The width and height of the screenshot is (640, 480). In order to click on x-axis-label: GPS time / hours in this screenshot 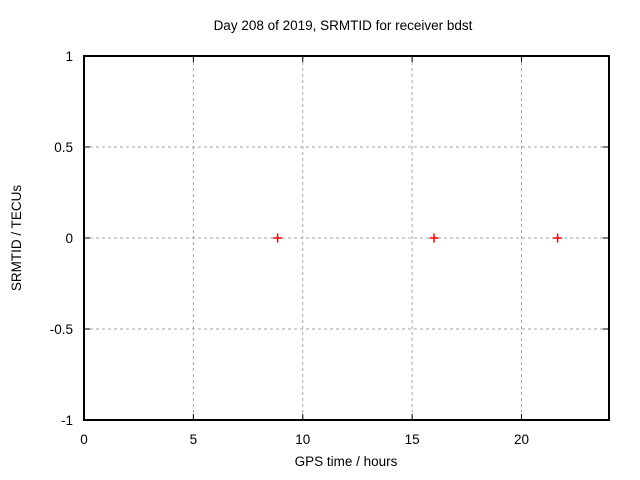, I will do `click(346, 461)`.